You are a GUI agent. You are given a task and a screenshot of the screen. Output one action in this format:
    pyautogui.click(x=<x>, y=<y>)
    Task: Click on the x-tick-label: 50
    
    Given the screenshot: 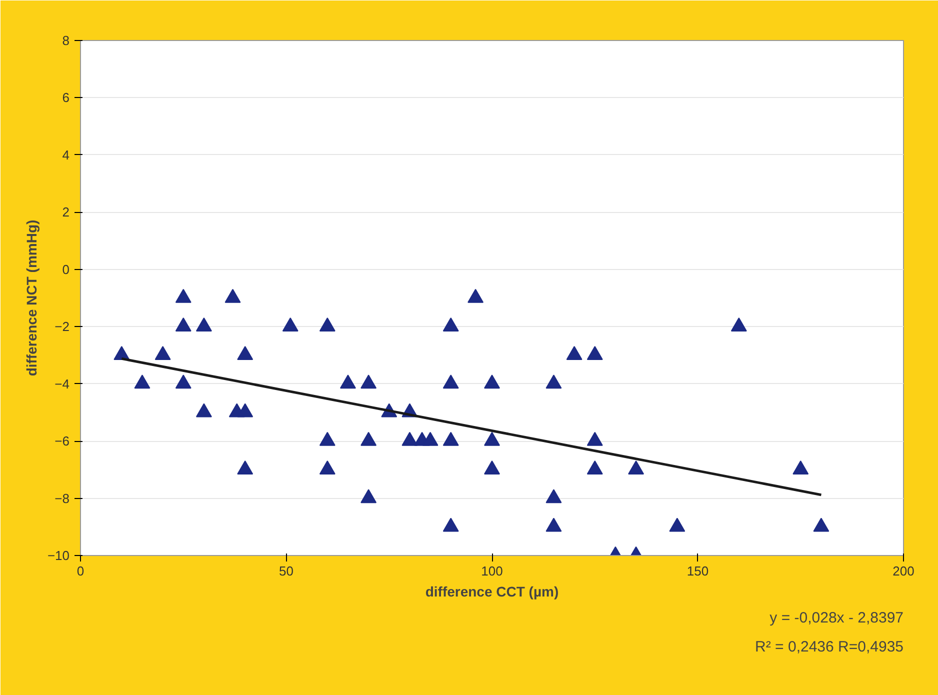 What is the action you would take?
    pyautogui.click(x=286, y=571)
    